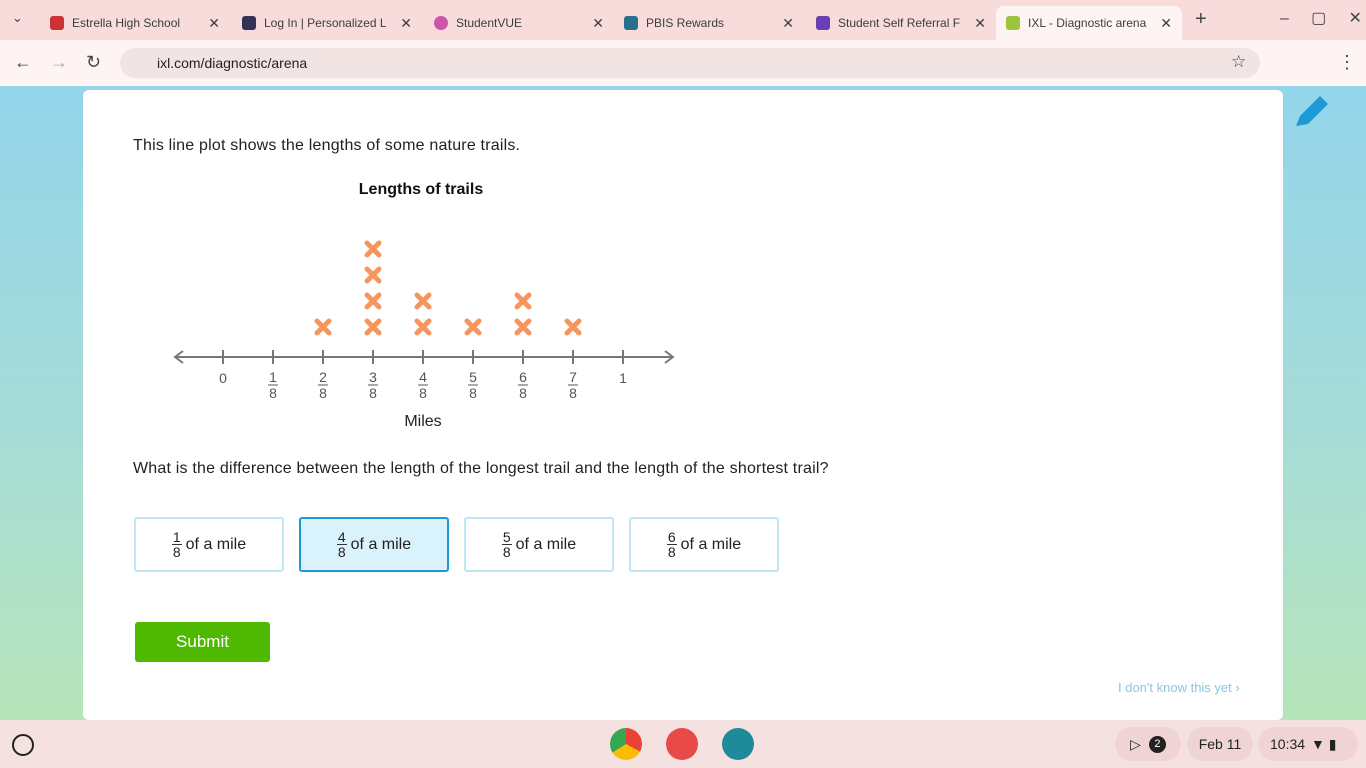 The width and height of the screenshot is (1366, 768). What do you see at coordinates (126, 23) in the screenshot?
I see `tab-title: Estrella High School` at bounding box center [126, 23].